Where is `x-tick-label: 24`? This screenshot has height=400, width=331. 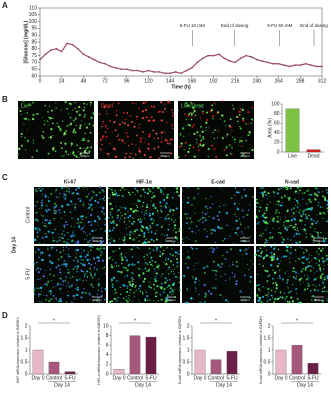 x-tick-label: 24 is located at coordinates (62, 81).